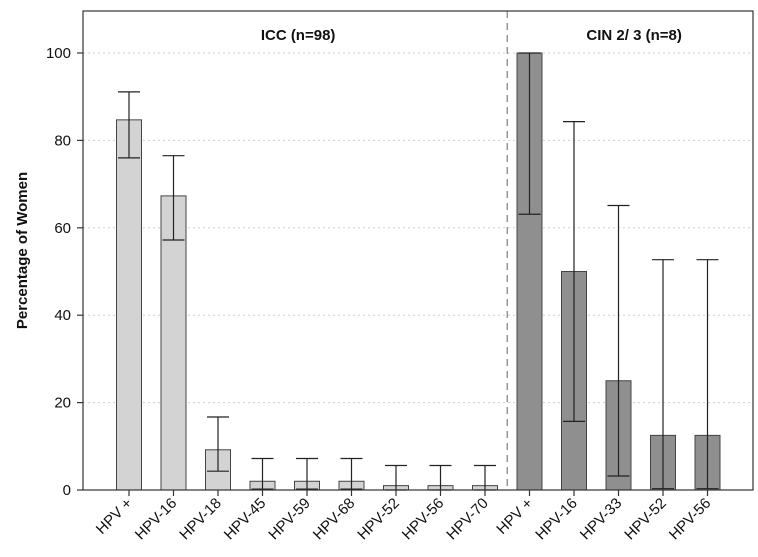  Describe the element at coordinates (334, 519) in the screenshot. I see `x-tick-label: HPV-68` at that location.